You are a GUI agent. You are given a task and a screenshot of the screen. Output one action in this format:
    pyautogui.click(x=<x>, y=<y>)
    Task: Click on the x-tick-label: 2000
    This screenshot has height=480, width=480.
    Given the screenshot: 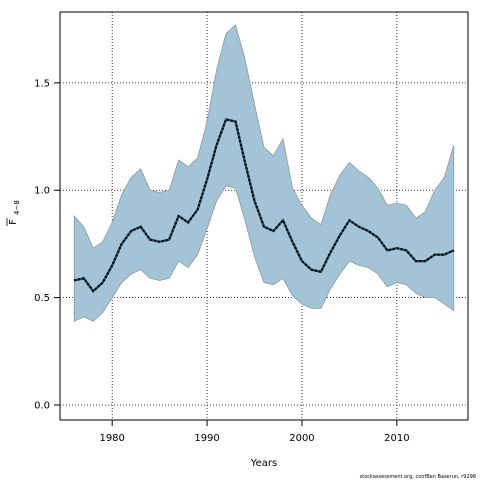 What is the action you would take?
    pyautogui.click(x=301, y=438)
    